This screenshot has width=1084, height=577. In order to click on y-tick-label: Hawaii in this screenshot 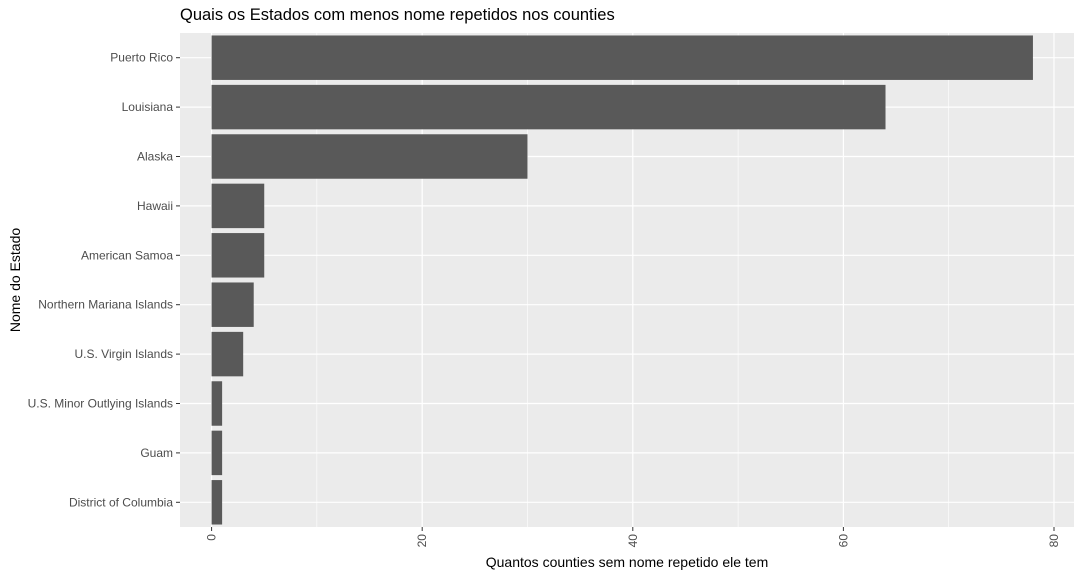, I will do `click(155, 206)`.